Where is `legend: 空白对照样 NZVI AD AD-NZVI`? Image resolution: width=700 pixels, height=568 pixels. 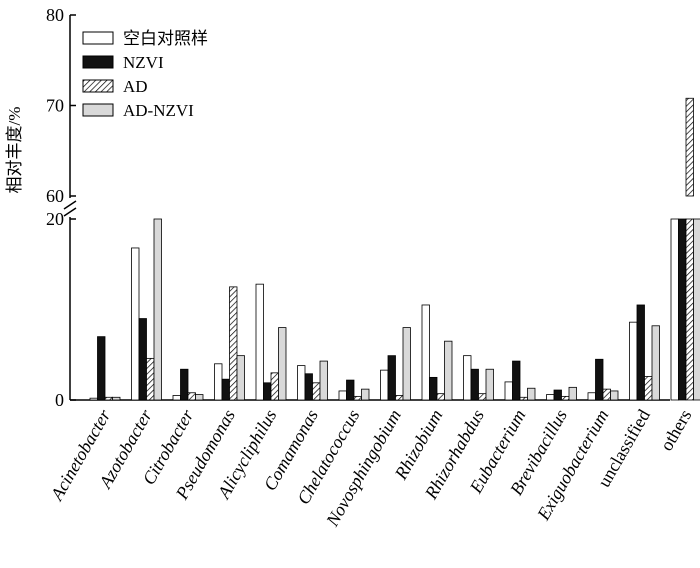
legend: 空白对照样 NZVI AD AD-NZVI is located at coordinates (145, 74).